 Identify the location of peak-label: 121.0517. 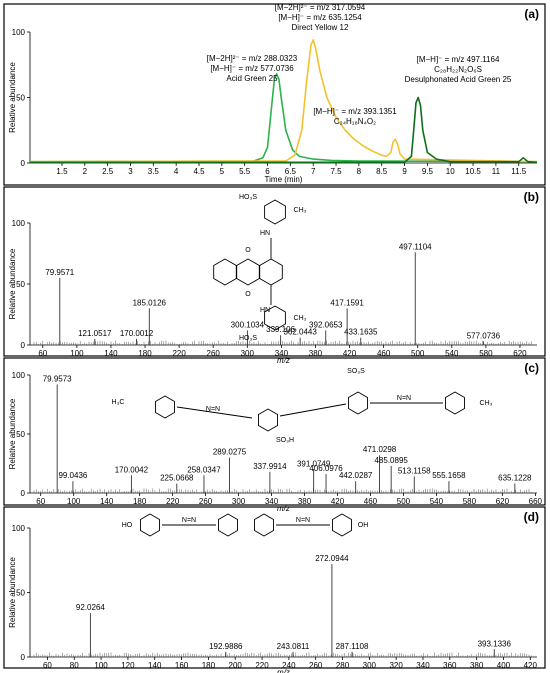
(95, 333).